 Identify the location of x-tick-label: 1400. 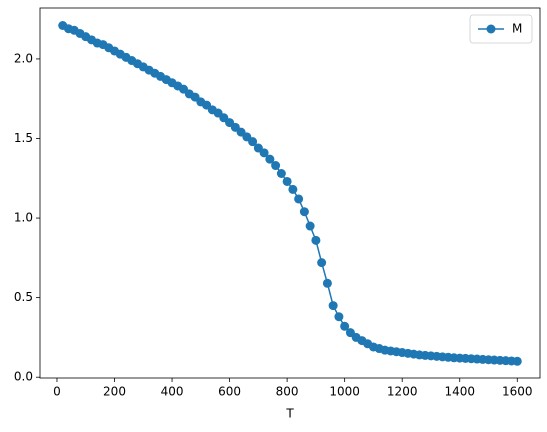
(459, 392).